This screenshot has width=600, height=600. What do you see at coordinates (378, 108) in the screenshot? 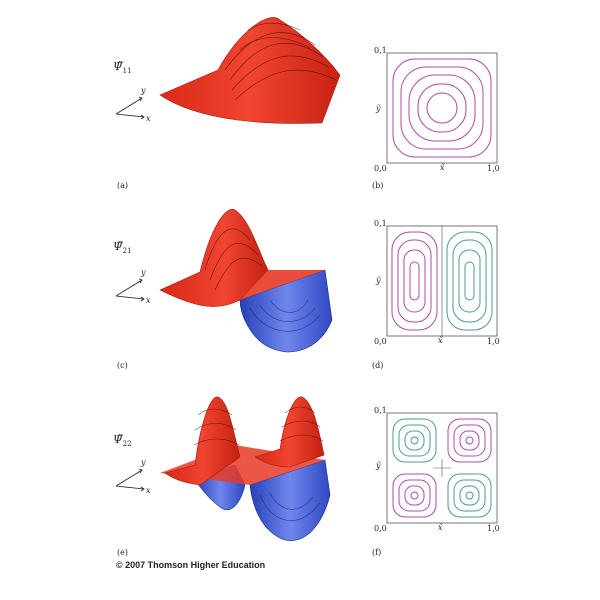
I see `ylabel-b: ỹ` at bounding box center [378, 108].